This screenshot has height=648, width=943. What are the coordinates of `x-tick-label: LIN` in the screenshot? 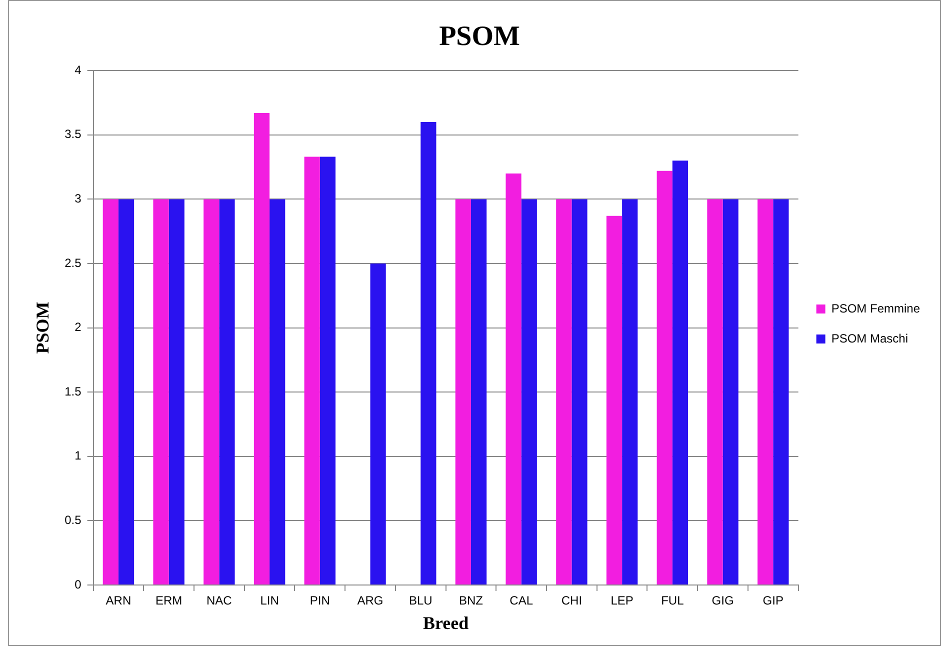 It's located at (269, 601).